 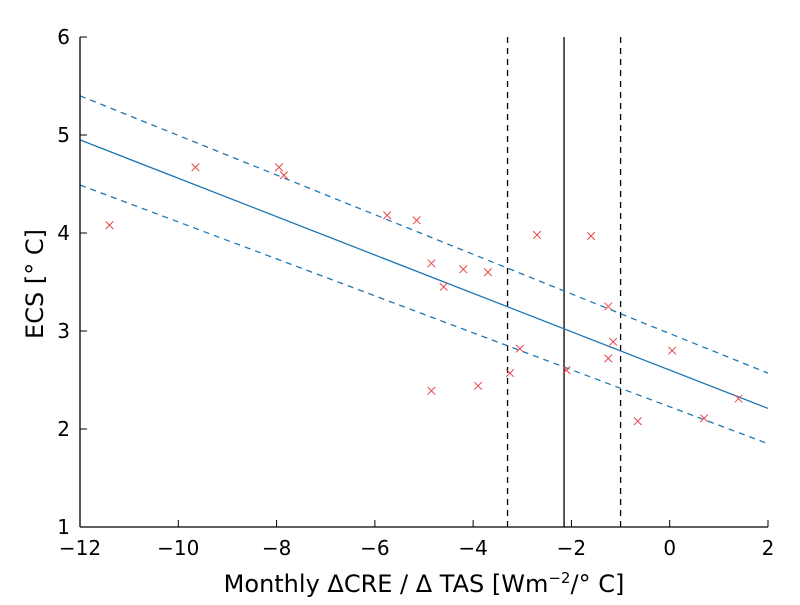 I want to click on y-tick-label: 1, so click(x=63, y=527).